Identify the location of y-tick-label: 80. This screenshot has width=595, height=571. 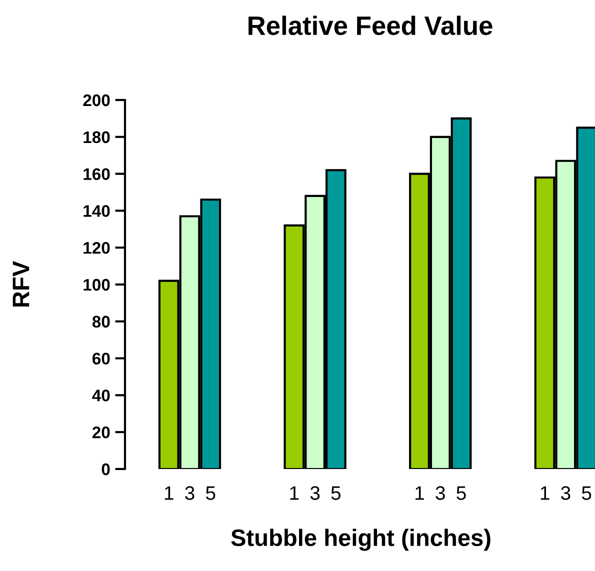
(101, 322).